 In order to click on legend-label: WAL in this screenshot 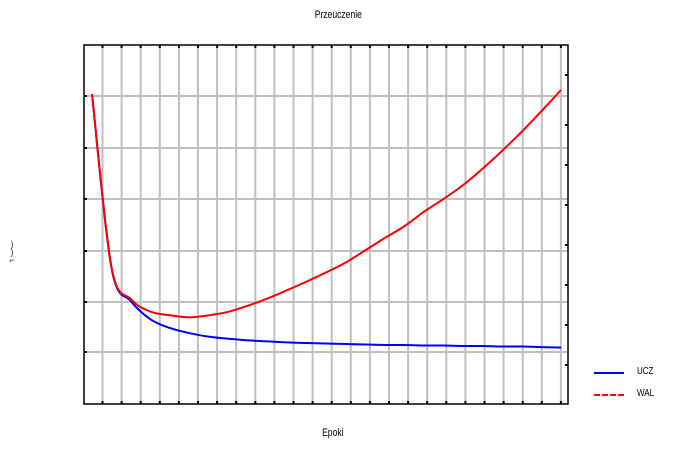, I will do `click(646, 393)`.